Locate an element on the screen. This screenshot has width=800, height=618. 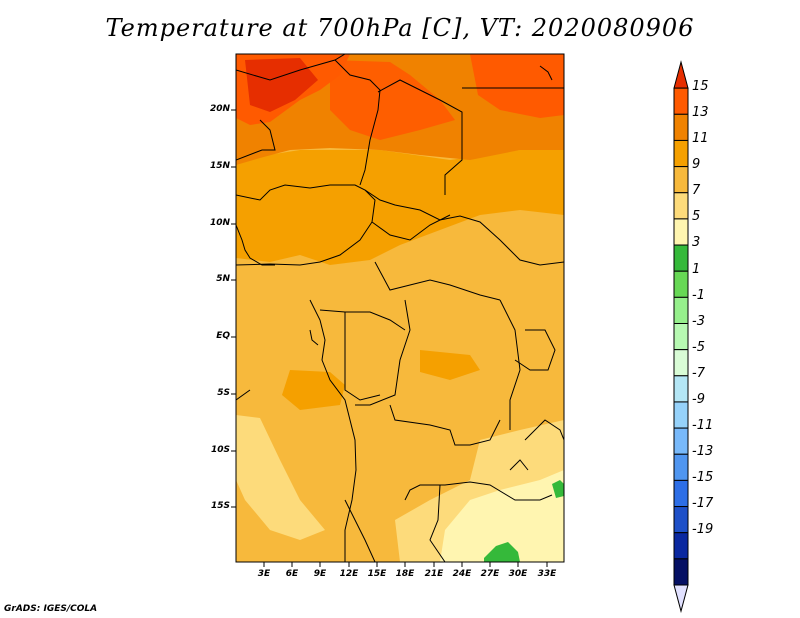
colorbar-label: 7 is located at coordinates (696, 190).